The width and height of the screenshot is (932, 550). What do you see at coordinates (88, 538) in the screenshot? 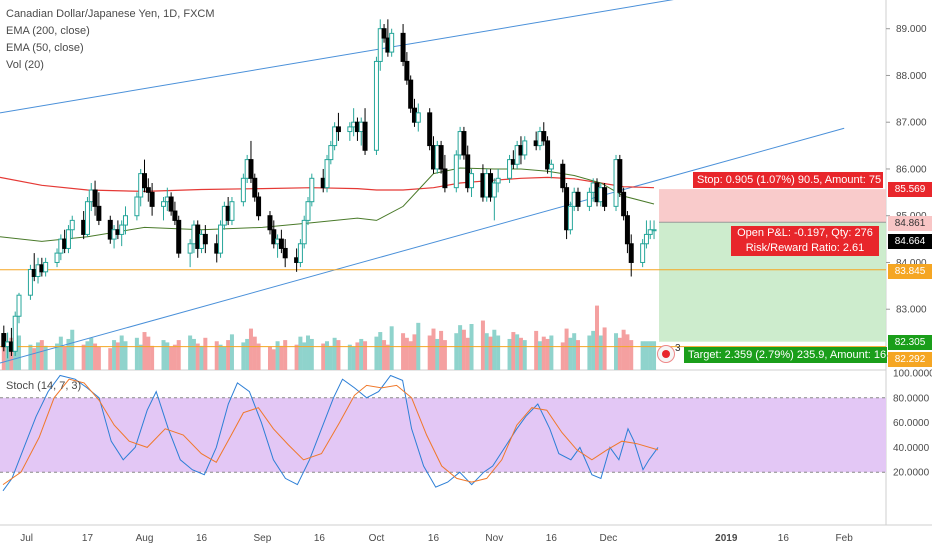
I see `time-tick-label: 17` at bounding box center [88, 538].